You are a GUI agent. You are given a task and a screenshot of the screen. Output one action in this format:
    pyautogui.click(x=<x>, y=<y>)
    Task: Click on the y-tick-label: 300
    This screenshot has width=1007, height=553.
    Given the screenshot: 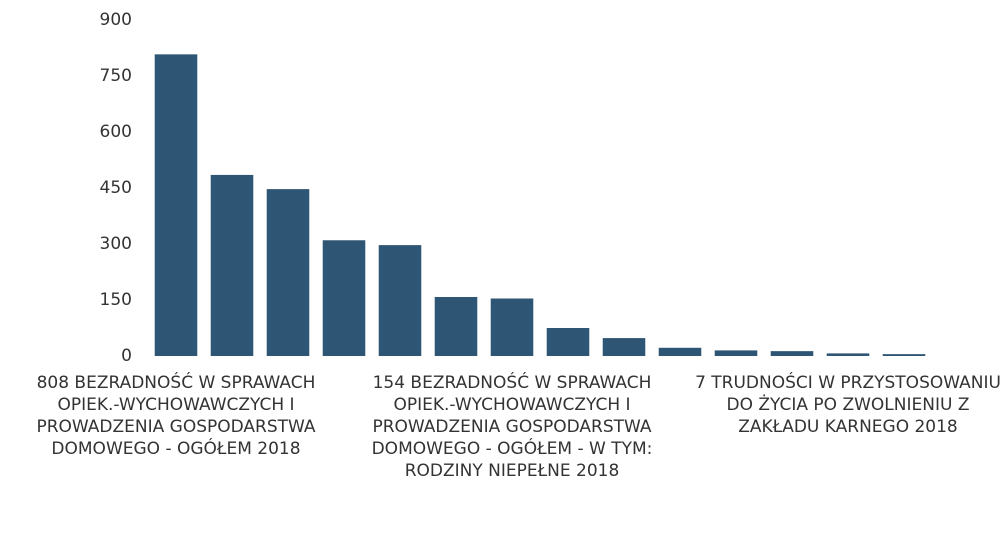 What is the action you would take?
    pyautogui.click(x=116, y=244)
    